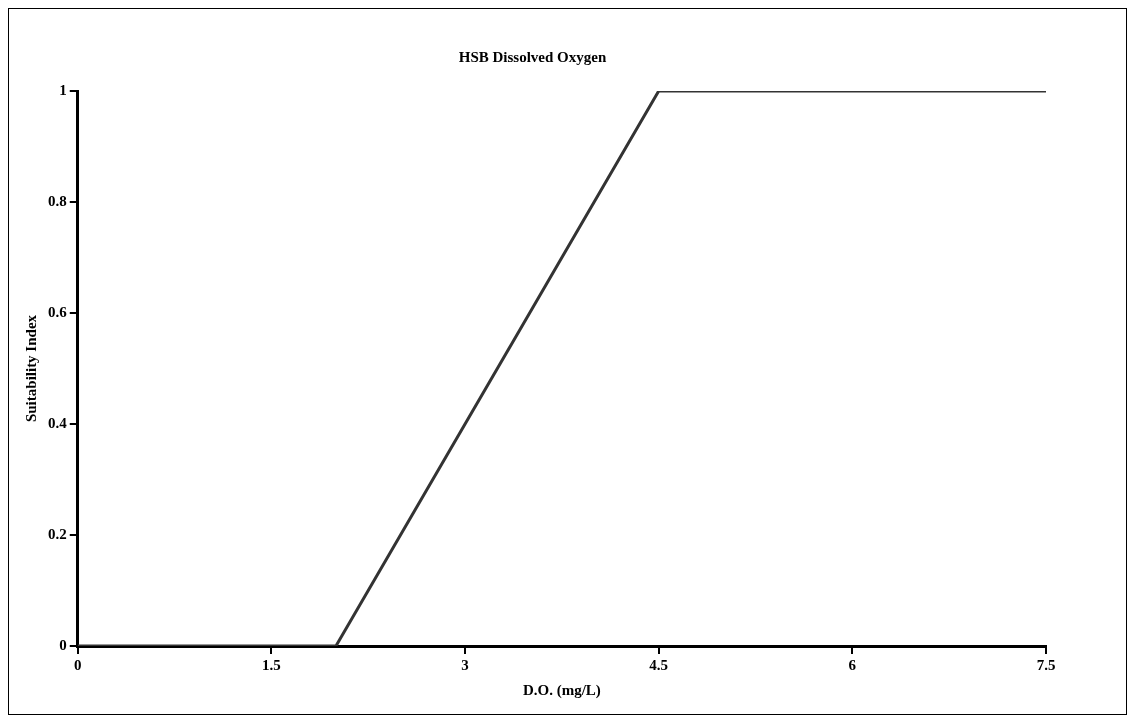  What do you see at coordinates (561, 690) in the screenshot?
I see `x-axis-title: D.O. (mg/L)` at bounding box center [561, 690].